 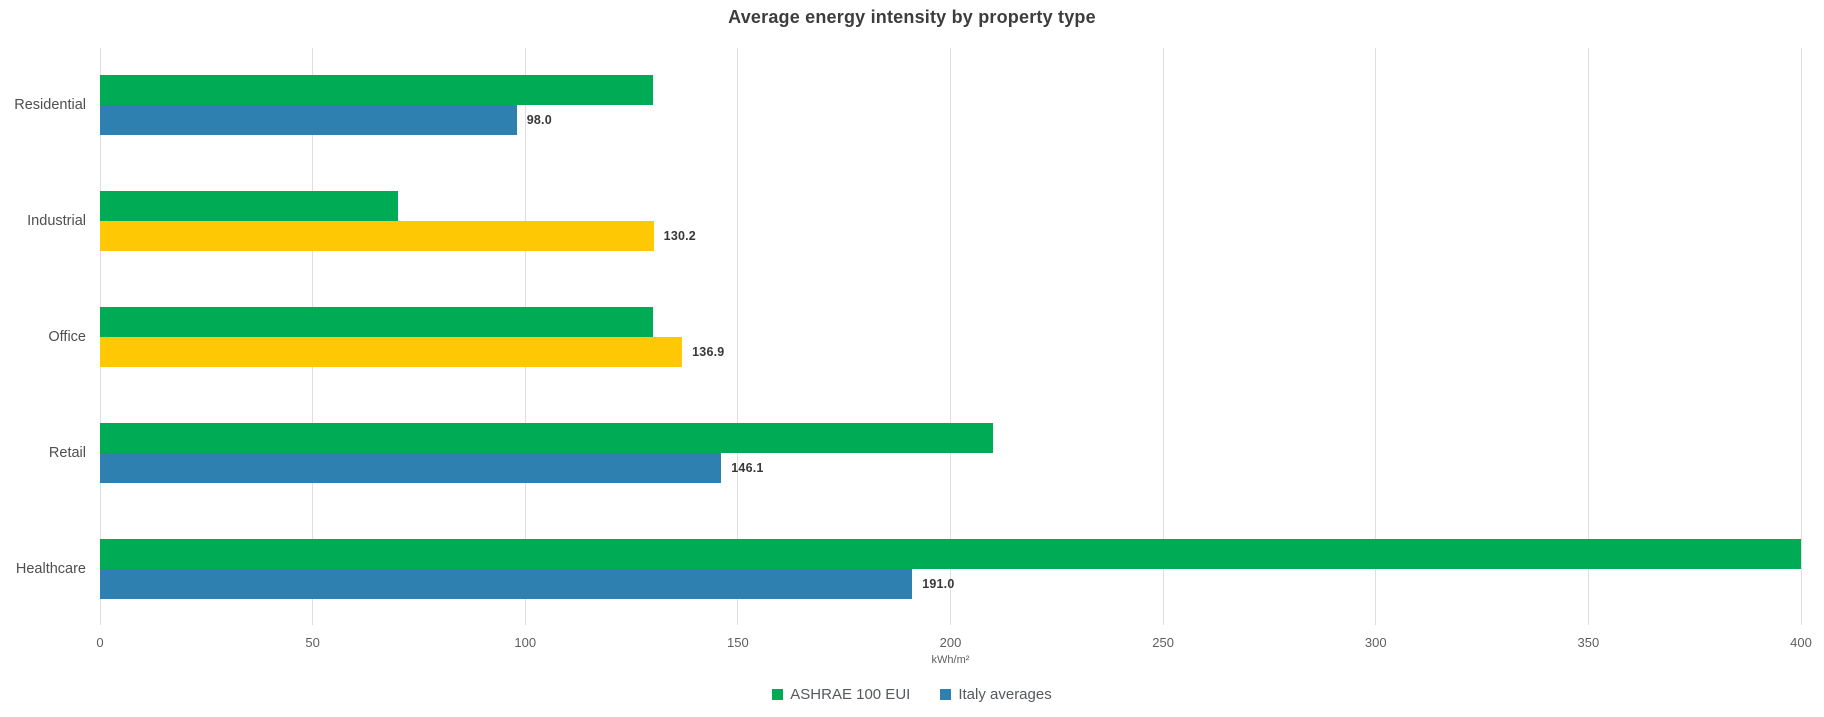 I want to click on bar-italy-office, so click(x=391, y=352).